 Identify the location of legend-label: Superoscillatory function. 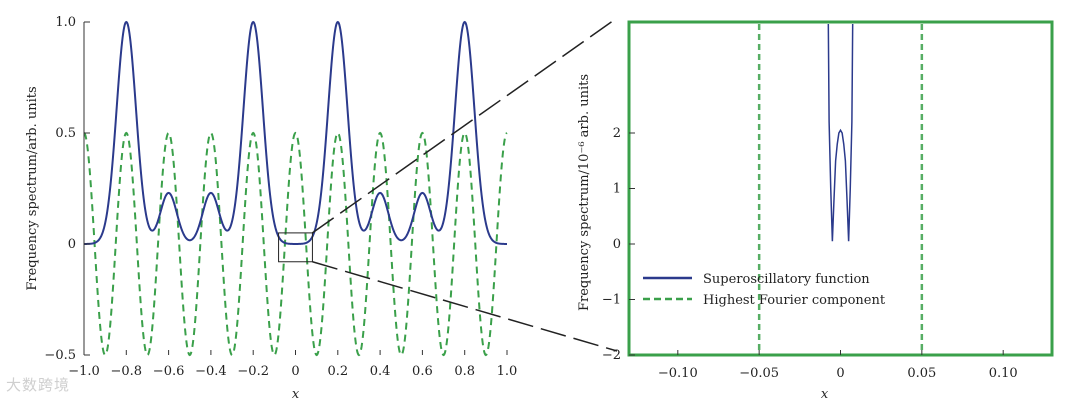
(786, 279).